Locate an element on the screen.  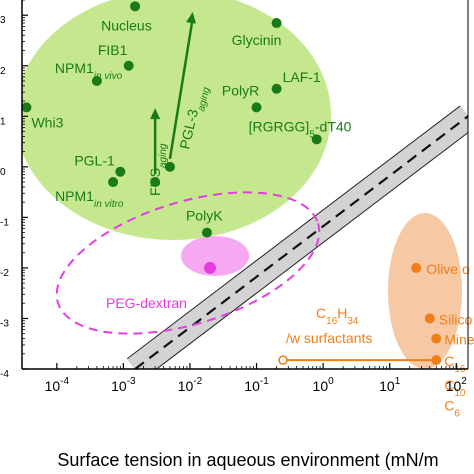
y-tick-label-6: -3 is located at coordinates (4, 323).